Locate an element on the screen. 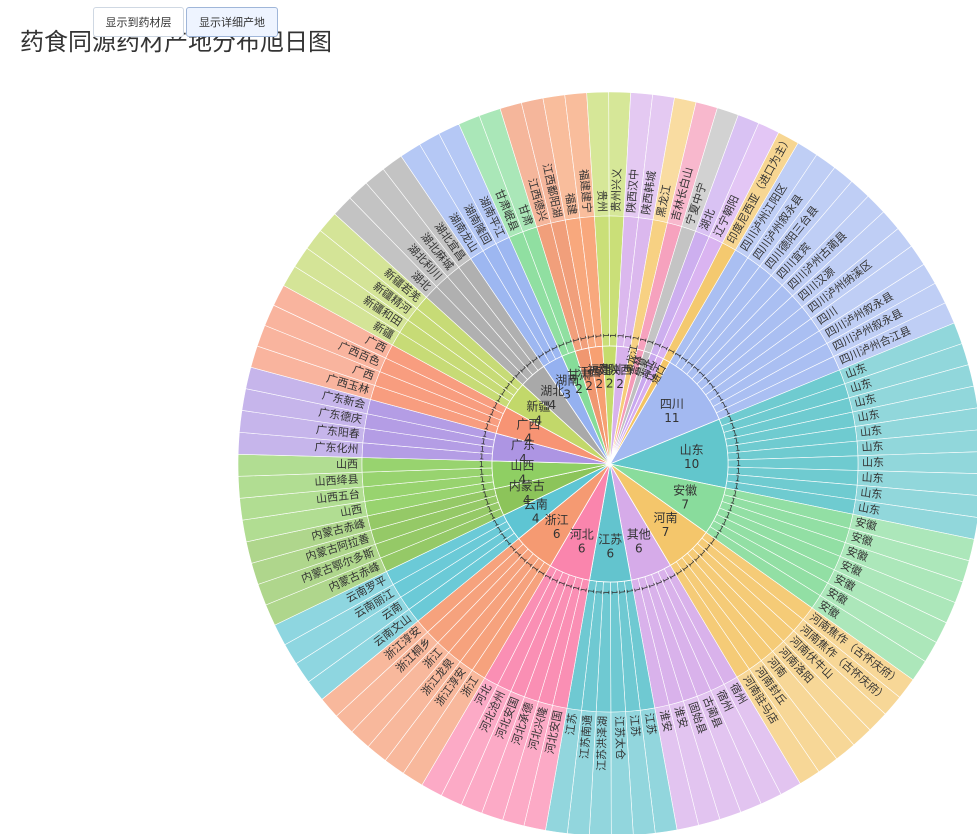 The height and width of the screenshot is (834, 977). province-name-label: 江苏 is located at coordinates (610, 539).